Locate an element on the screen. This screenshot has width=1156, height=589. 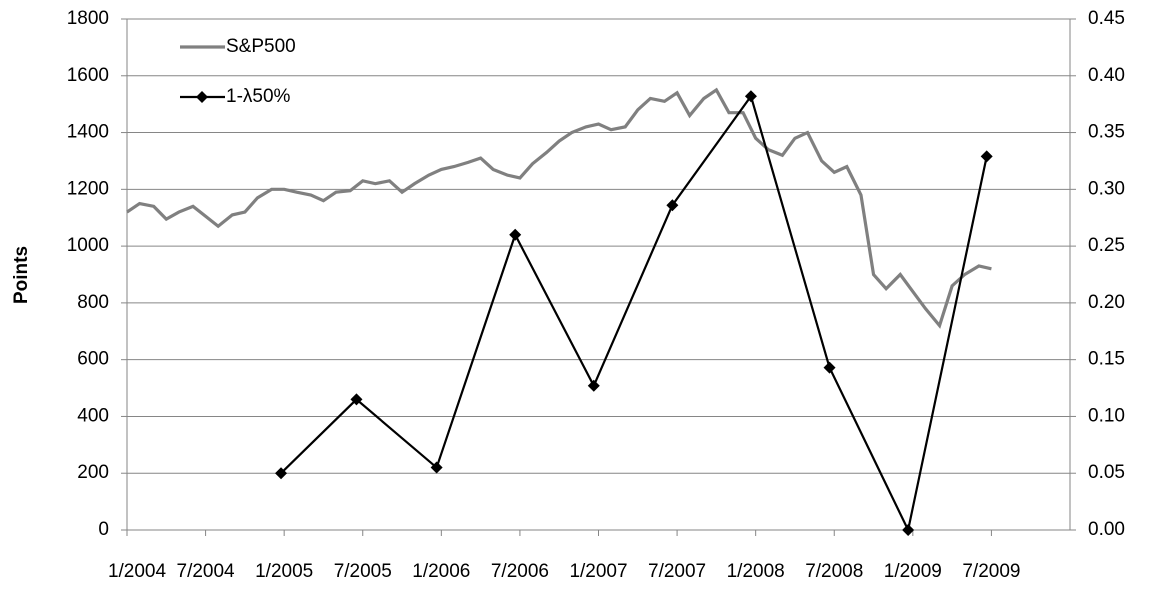
y2-tick-label: 0.15 is located at coordinates (1106, 359).